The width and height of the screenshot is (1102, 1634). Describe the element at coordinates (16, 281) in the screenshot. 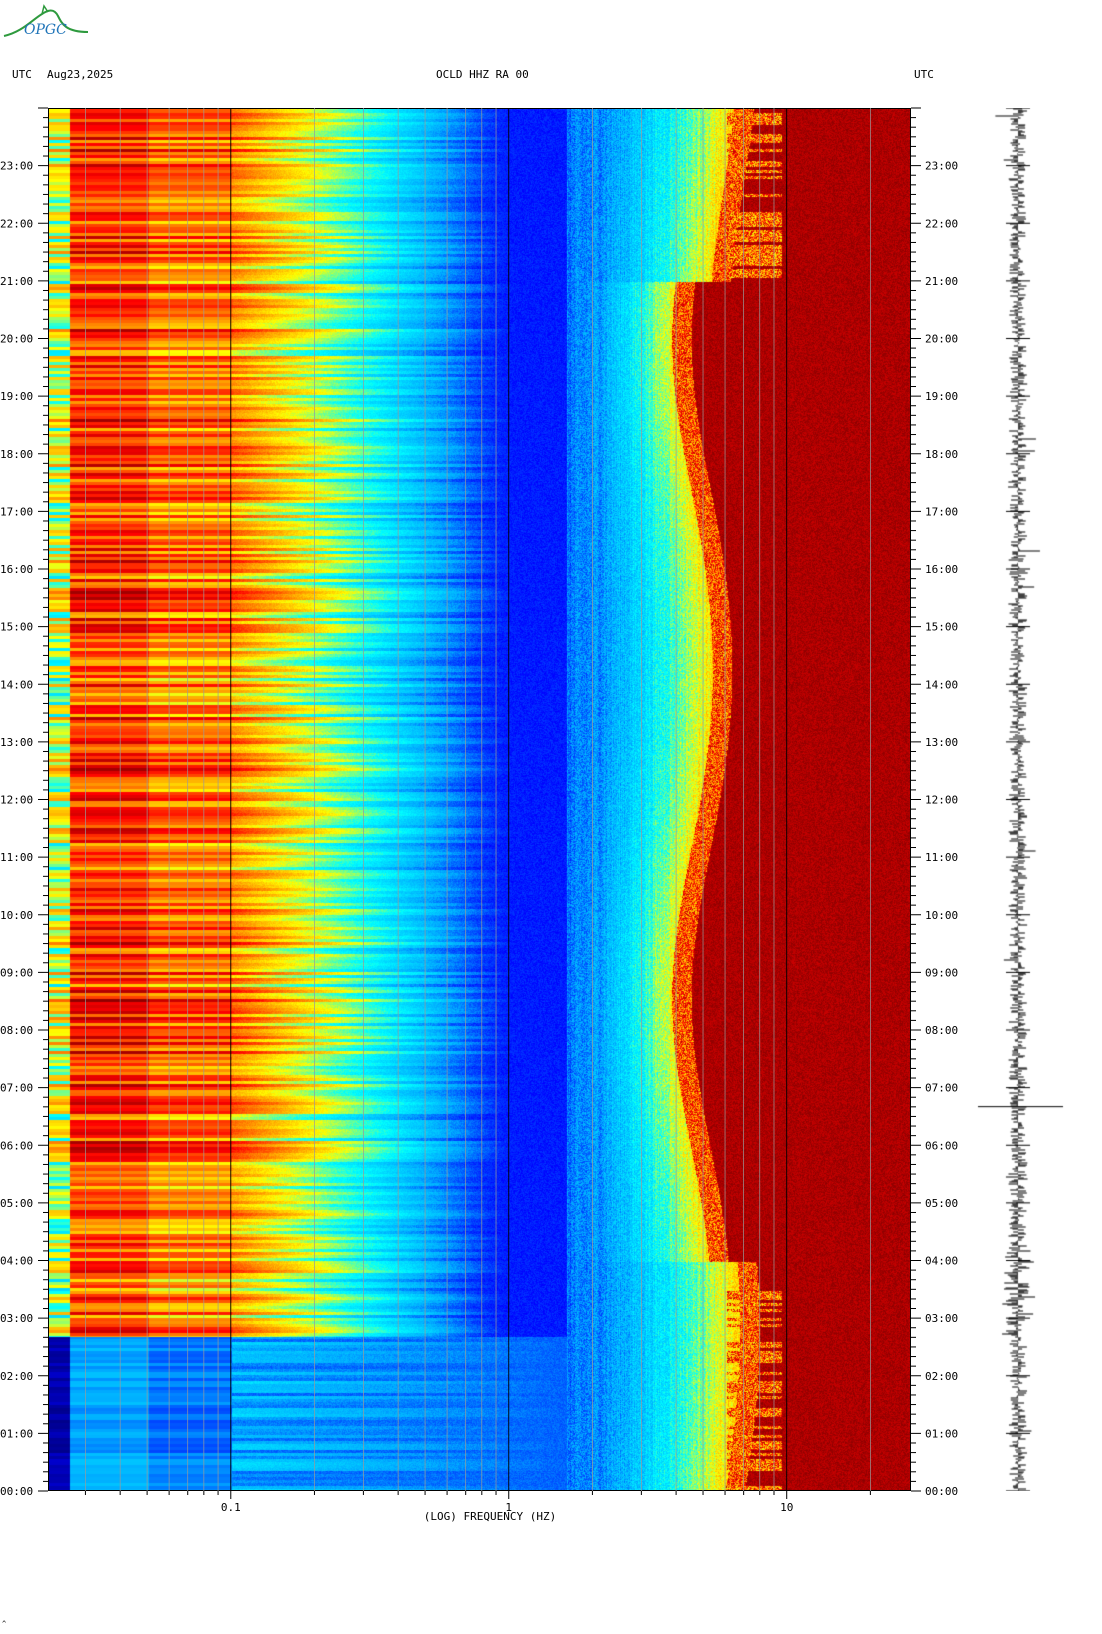

I see `y-tick-label-left: 21:00` at that location.